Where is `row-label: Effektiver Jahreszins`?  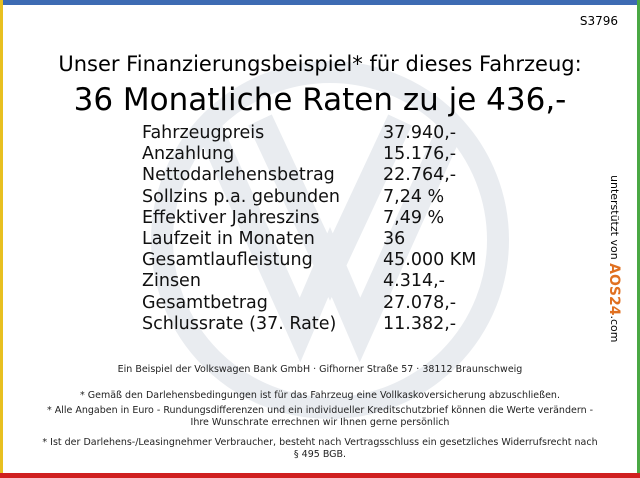
row-label: Effektiver Jahreszins is located at coordinates (231, 217).